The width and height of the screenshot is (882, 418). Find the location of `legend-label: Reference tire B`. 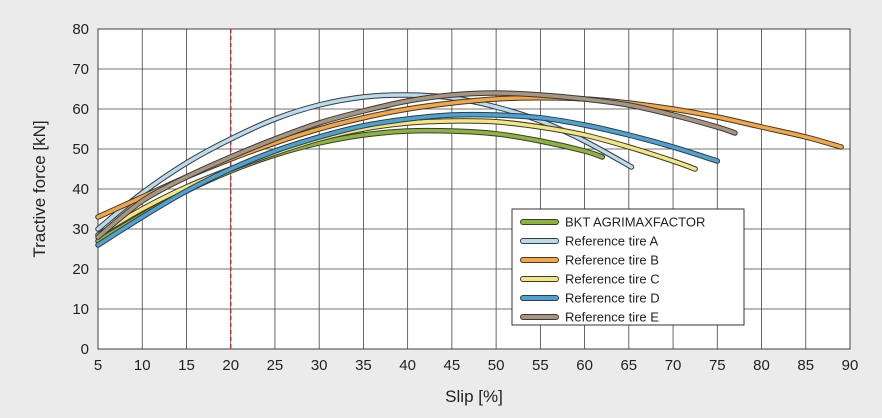

legend-label: Reference tire B is located at coordinates (612, 260).